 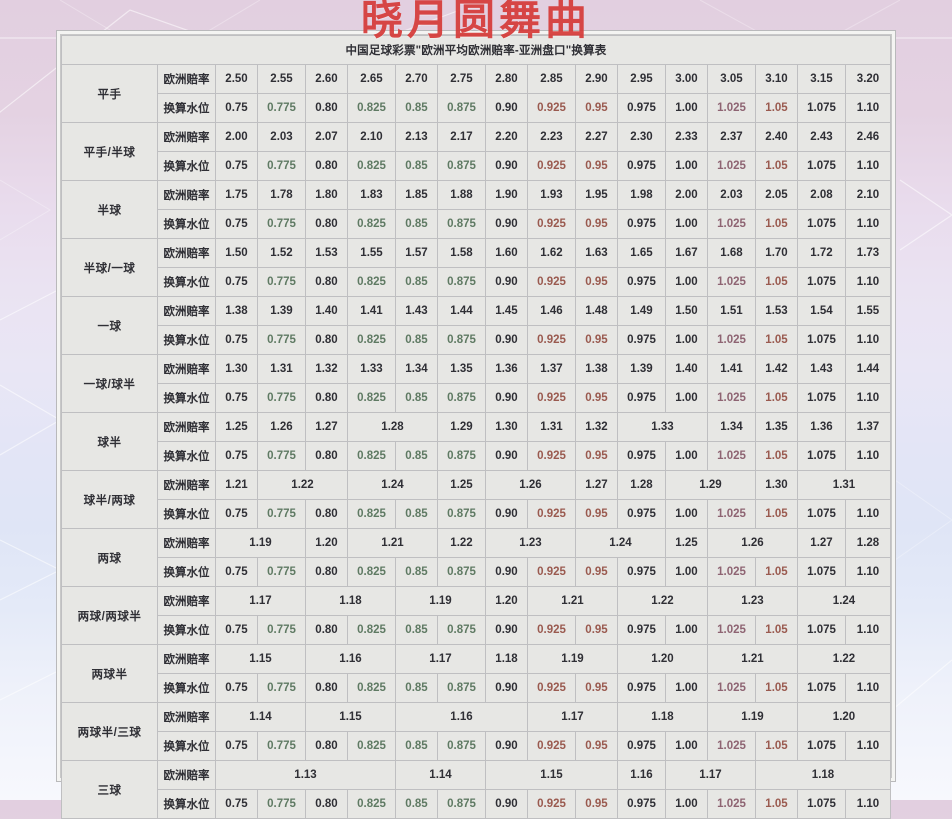 I want to click on odds-cell: 1.27, so click(x=326, y=427).